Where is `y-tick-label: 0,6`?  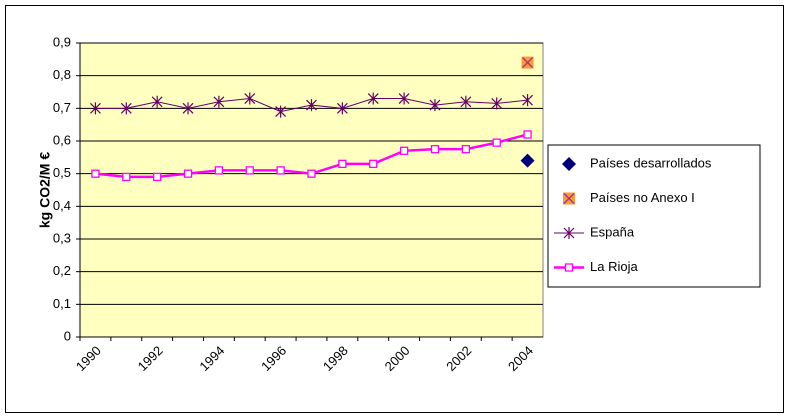 y-tick-label: 0,6 is located at coordinates (62, 139).